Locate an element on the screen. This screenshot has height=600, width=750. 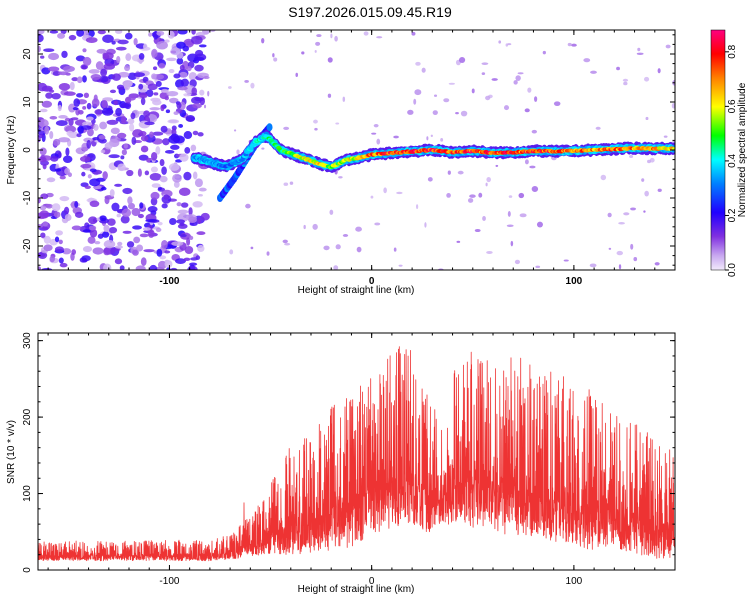
x-tick-label: 100 is located at coordinates (574, 581).